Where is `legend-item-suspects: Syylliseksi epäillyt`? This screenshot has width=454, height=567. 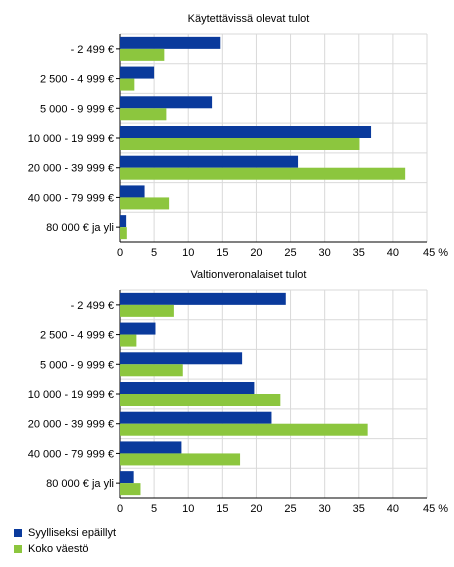 legend-item-suspects: Syylliseksi epäillyt is located at coordinates (65, 533).